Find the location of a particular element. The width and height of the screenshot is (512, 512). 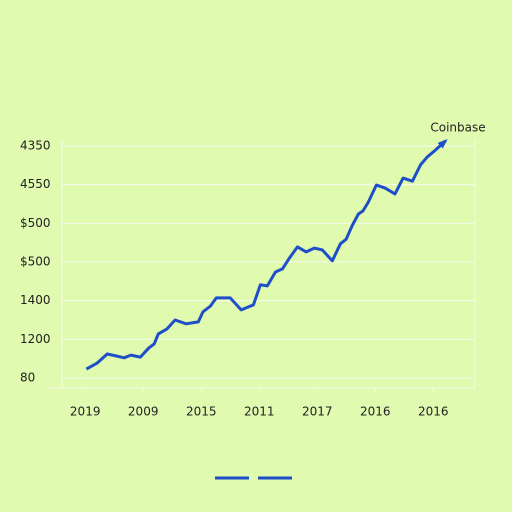

annotation: Coinbase is located at coordinates (457, 128).